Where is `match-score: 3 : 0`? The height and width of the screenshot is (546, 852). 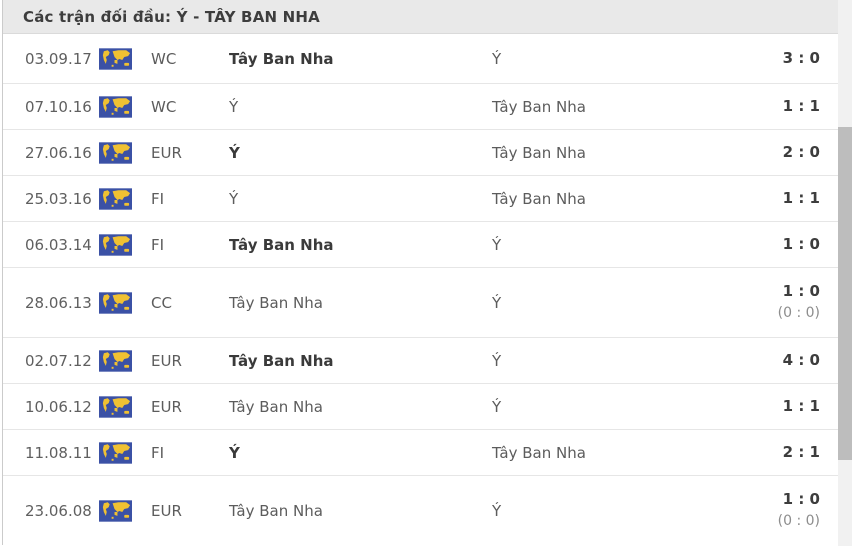 match-score: 3 : 0 is located at coordinates (790, 58).